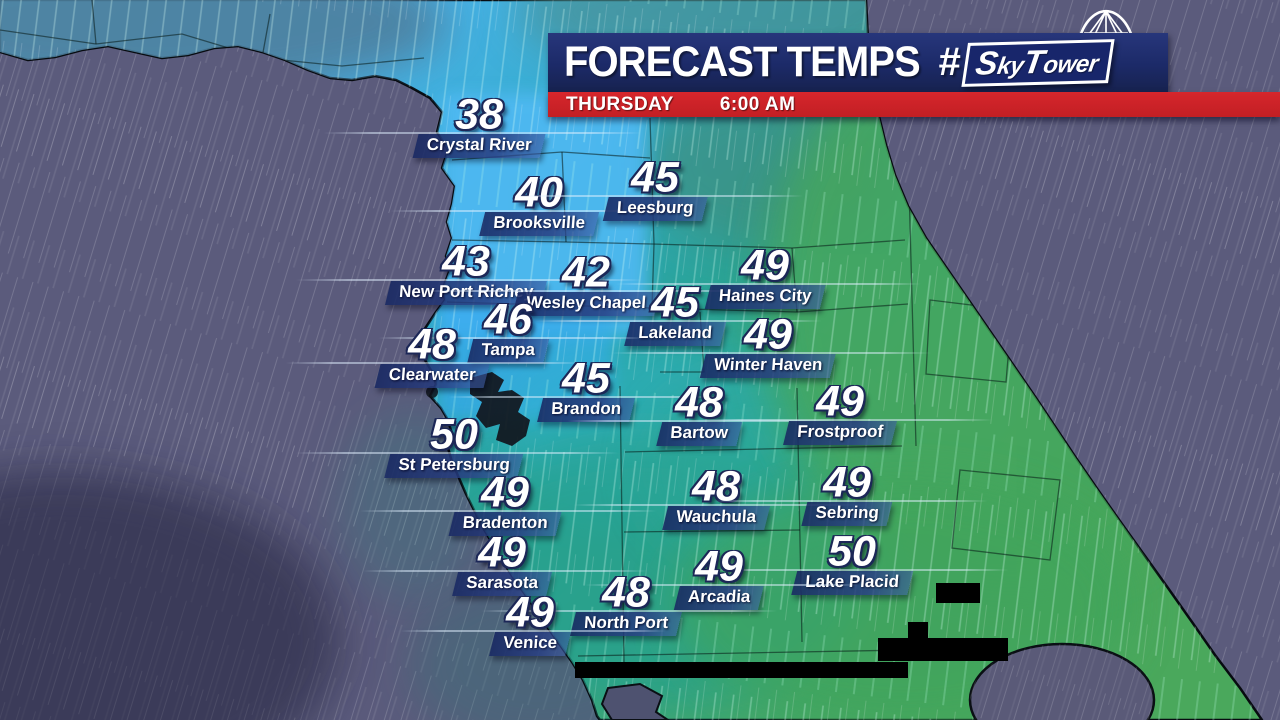 The height and width of the screenshot is (720, 1280). What do you see at coordinates (914, 104) in the screenshot?
I see `header-subbanner: THURSDAY 6:00 AM` at bounding box center [914, 104].